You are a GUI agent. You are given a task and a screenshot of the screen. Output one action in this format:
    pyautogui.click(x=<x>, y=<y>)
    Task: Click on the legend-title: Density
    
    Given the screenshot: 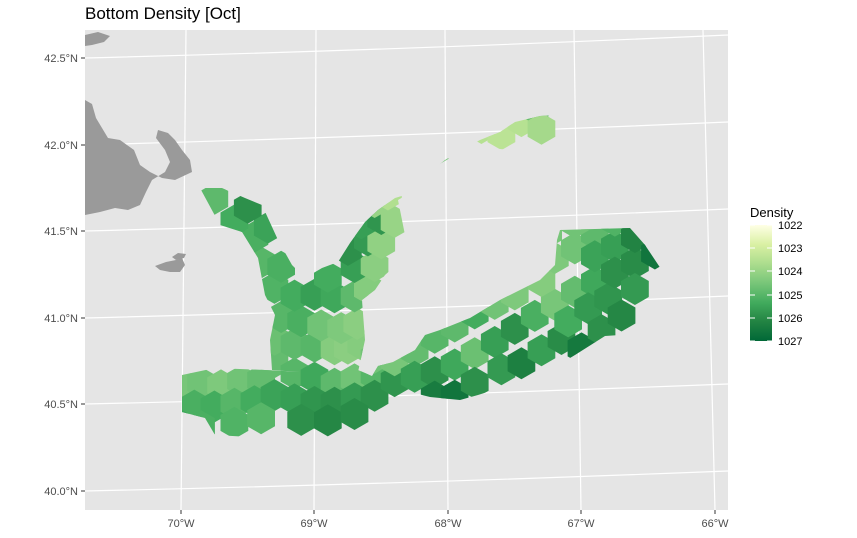 What is the action you would take?
    pyautogui.click(x=772, y=212)
    